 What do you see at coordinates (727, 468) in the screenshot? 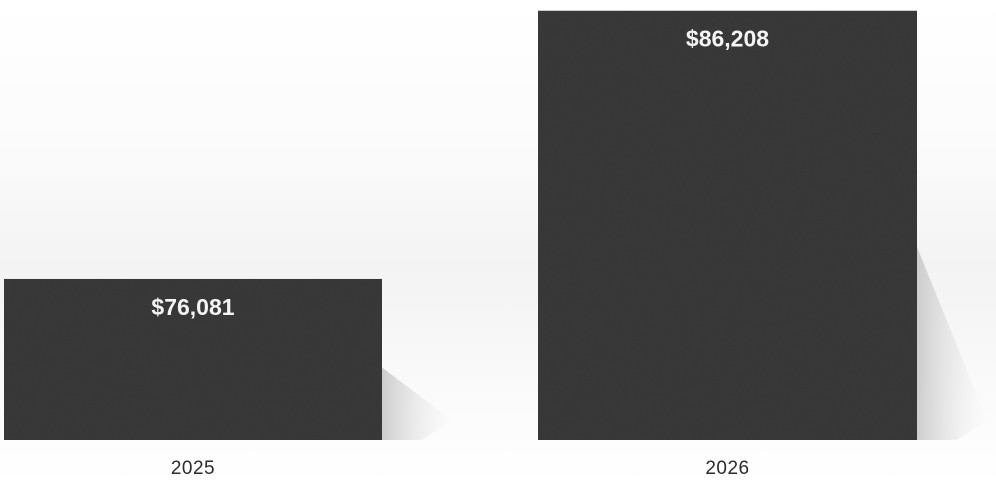
I see `category-label-2026: 2026` at bounding box center [727, 468].